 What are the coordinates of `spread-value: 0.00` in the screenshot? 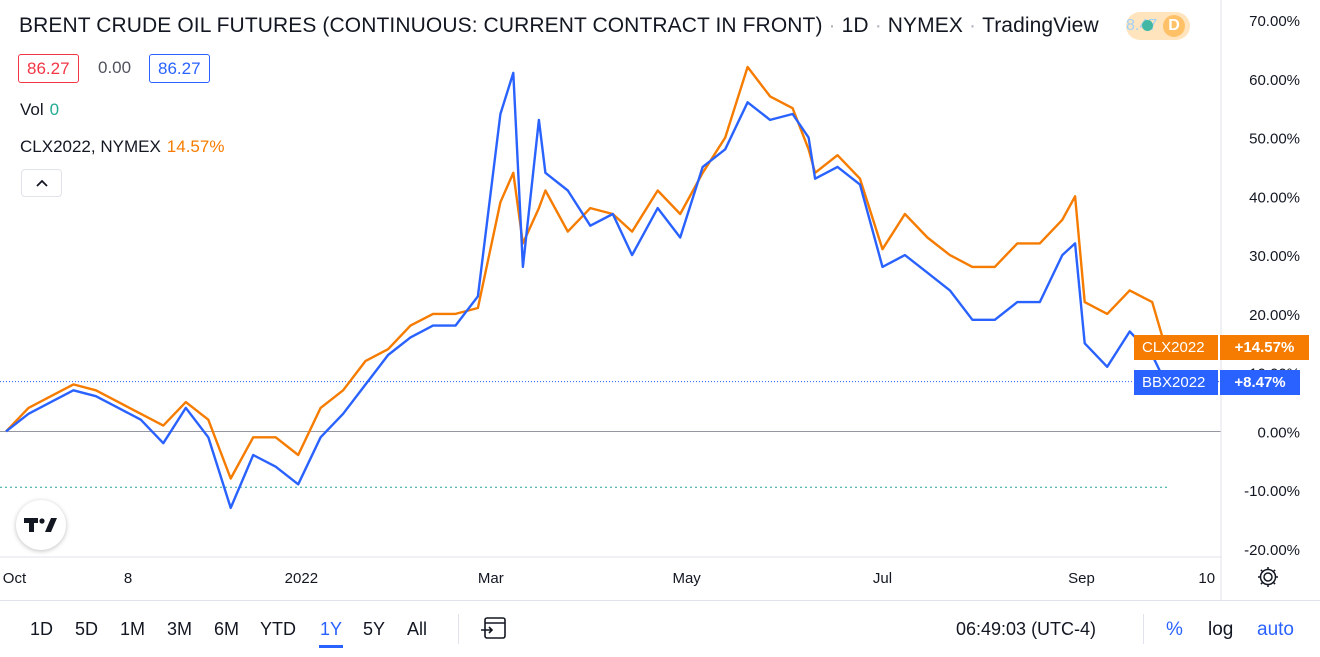 It's located at (115, 67).